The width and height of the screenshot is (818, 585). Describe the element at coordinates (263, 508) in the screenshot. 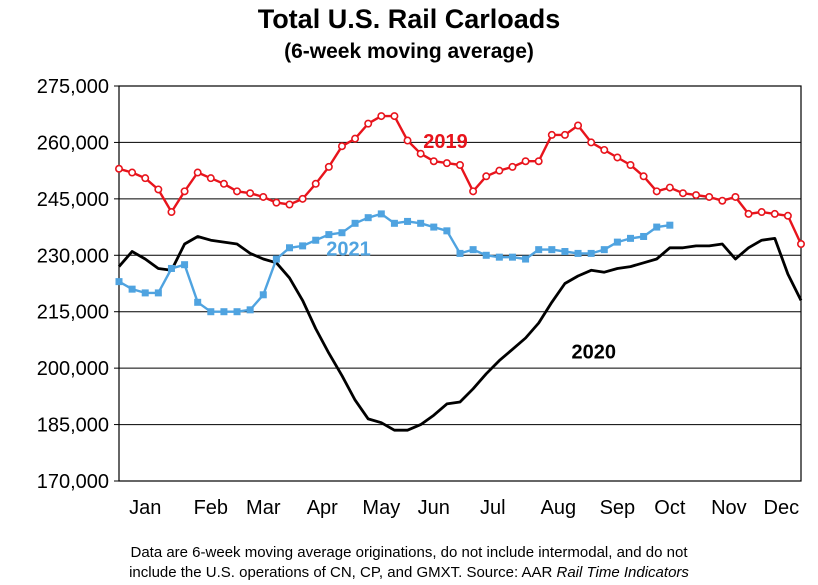

I see `x-tick-label-mar: Mar` at that location.